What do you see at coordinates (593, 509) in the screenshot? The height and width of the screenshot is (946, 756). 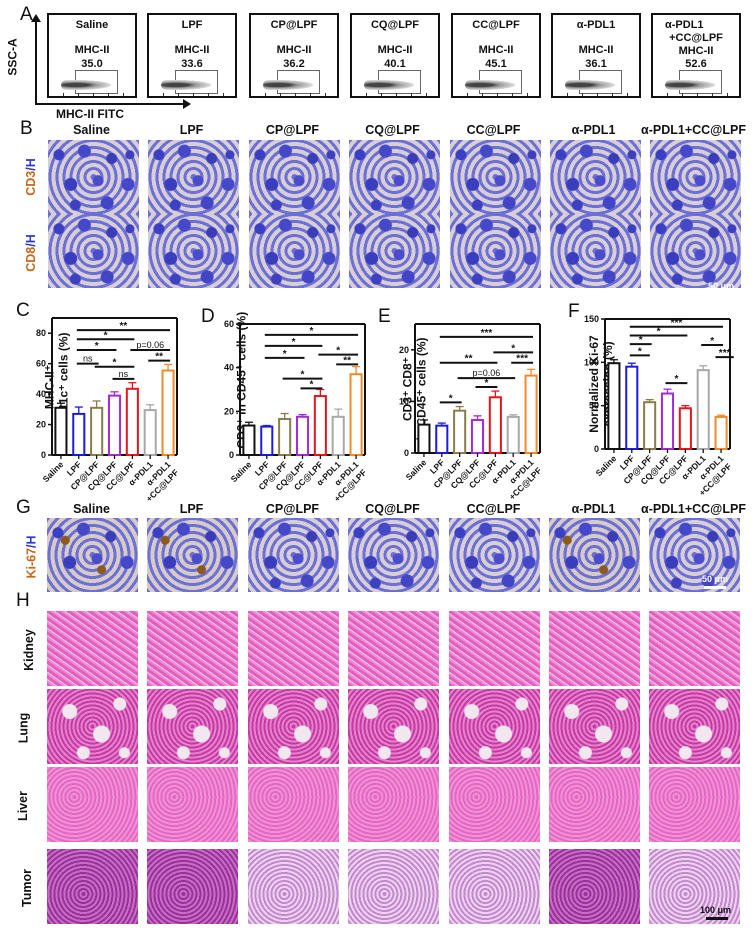 I see `column-title: α-PDL1` at bounding box center [593, 509].